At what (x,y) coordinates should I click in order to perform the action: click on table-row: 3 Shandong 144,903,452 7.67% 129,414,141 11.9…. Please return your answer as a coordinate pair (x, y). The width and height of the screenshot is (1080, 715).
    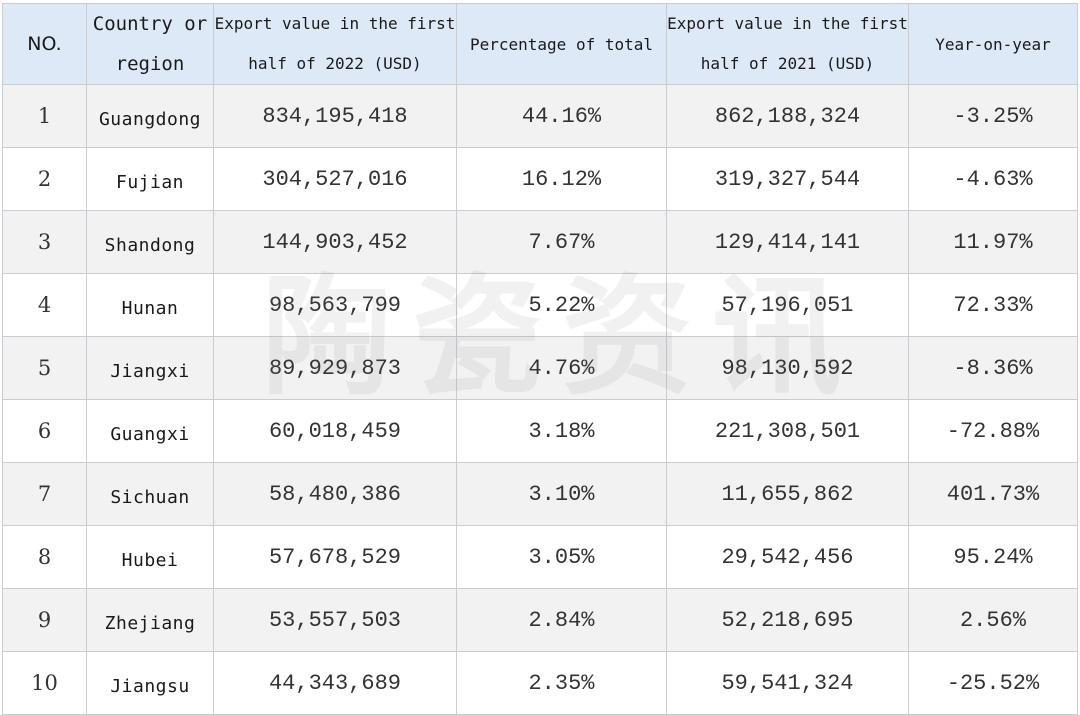
    Looking at the image, I should click on (540, 242).